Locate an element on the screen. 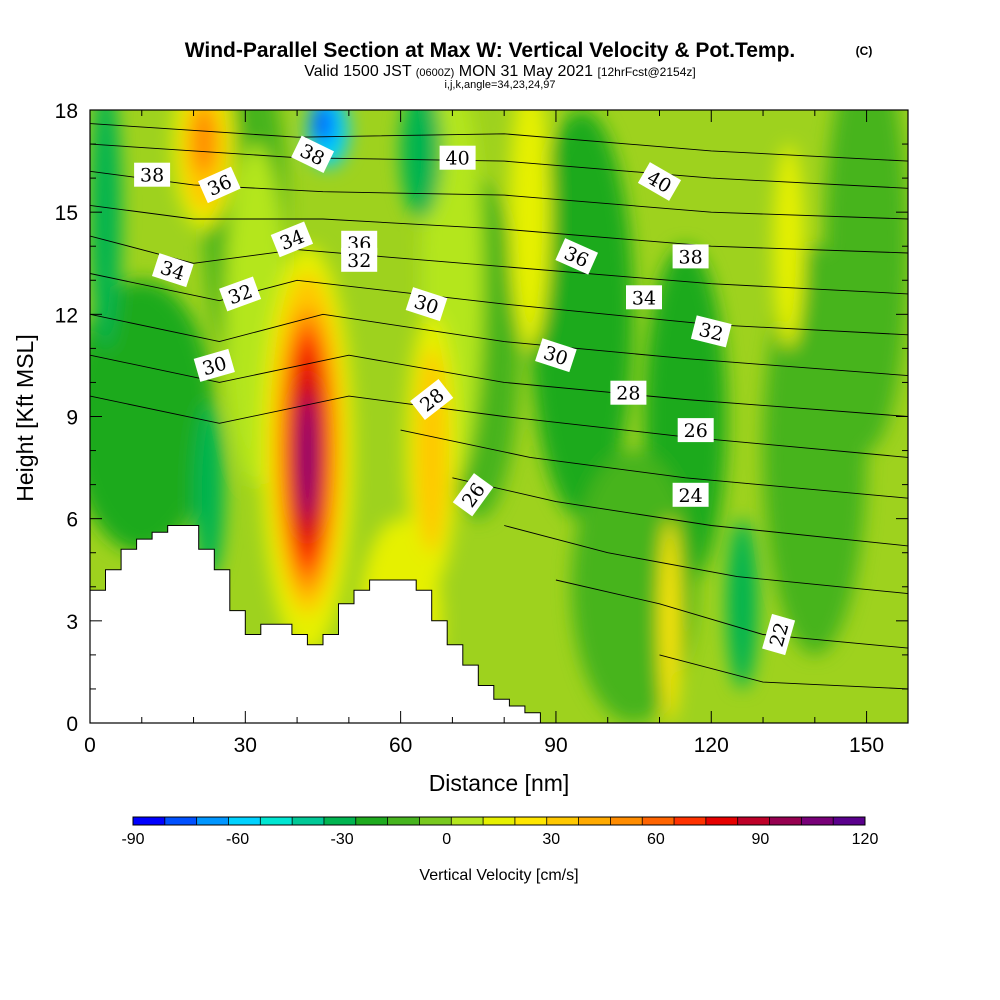 The height and width of the screenshot is (1000, 1000). colorbar: -90 -60 -30 0 30 60 90 120 is located at coordinates (500, 832).